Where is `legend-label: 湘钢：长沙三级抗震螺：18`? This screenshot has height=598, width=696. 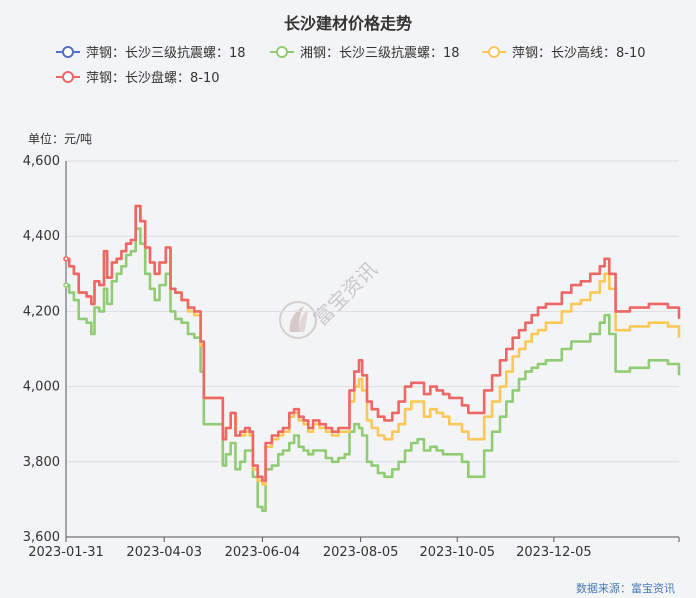
legend-label: 湘钢：长沙三级抗震螺：18 is located at coordinates (380, 53).